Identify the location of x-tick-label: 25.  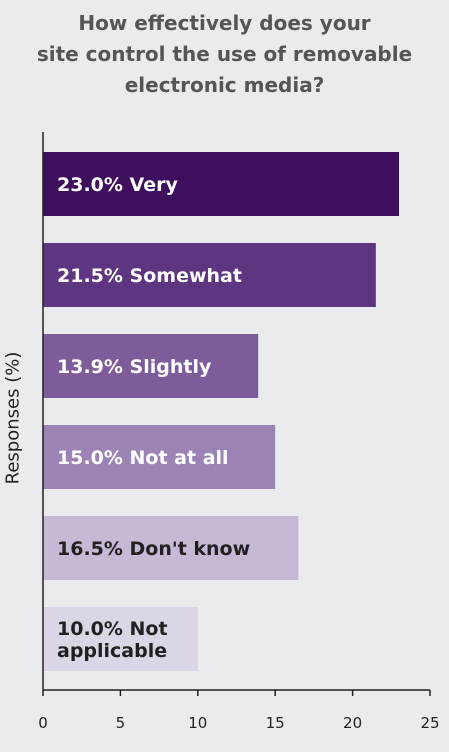
(429, 723).